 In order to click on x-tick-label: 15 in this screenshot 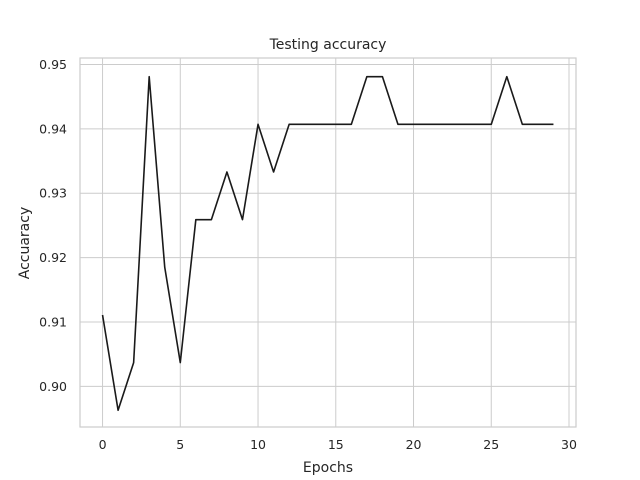, I will do `click(336, 444)`.